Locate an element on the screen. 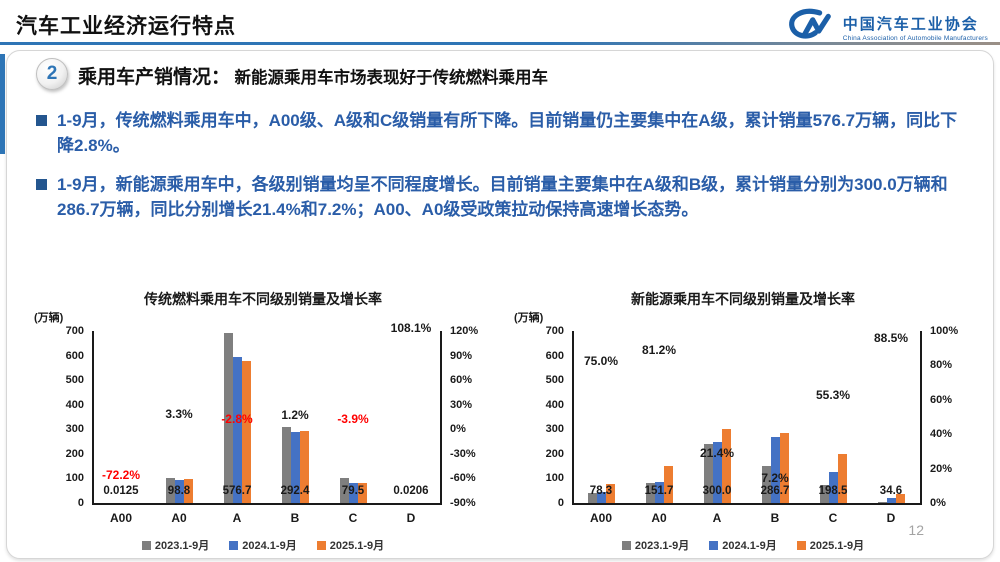 Image resolution: width=1000 pixels, height=562 pixels. secondary-y-axis-tick-label: -60% is located at coordinates (463, 478).